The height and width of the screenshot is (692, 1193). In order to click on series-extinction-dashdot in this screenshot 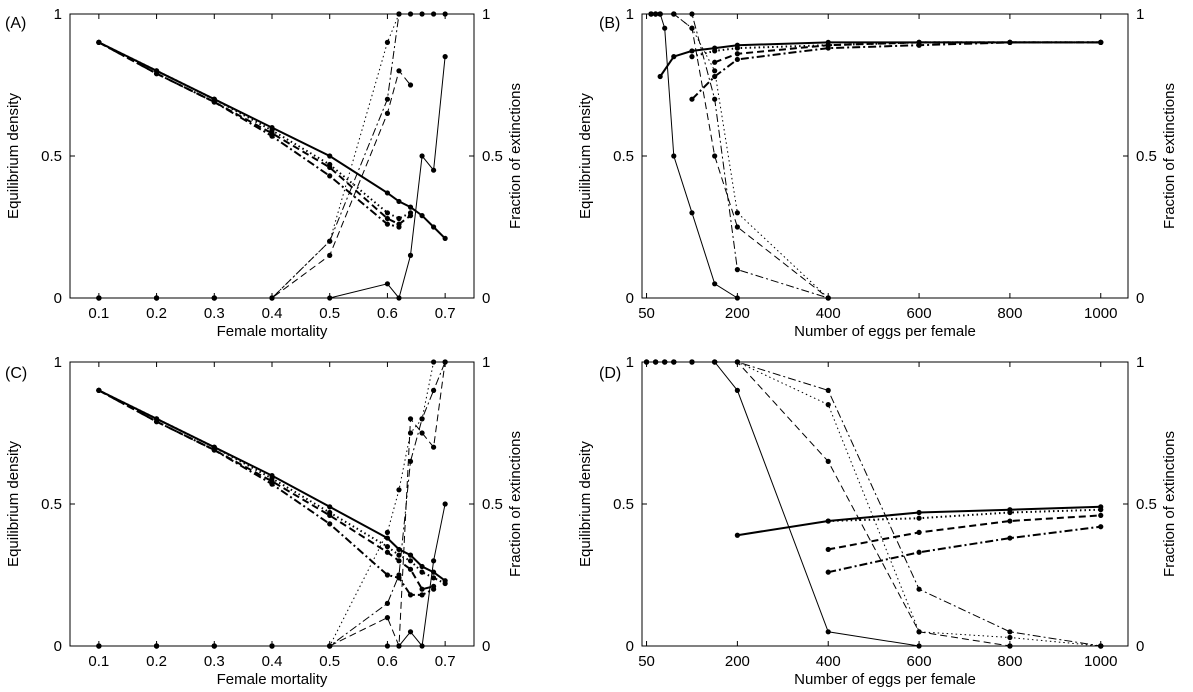, I will do `click(272, 156)`.